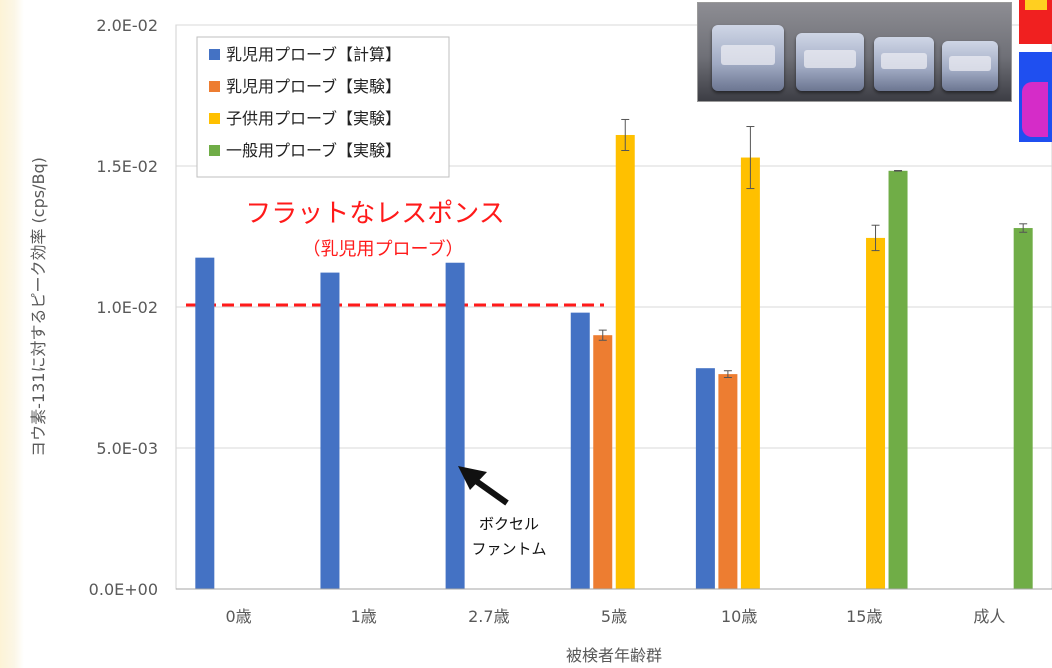  What do you see at coordinates (374, 214) in the screenshot?
I see `annotation-flat-response: フラットなレスポンス` at bounding box center [374, 214].